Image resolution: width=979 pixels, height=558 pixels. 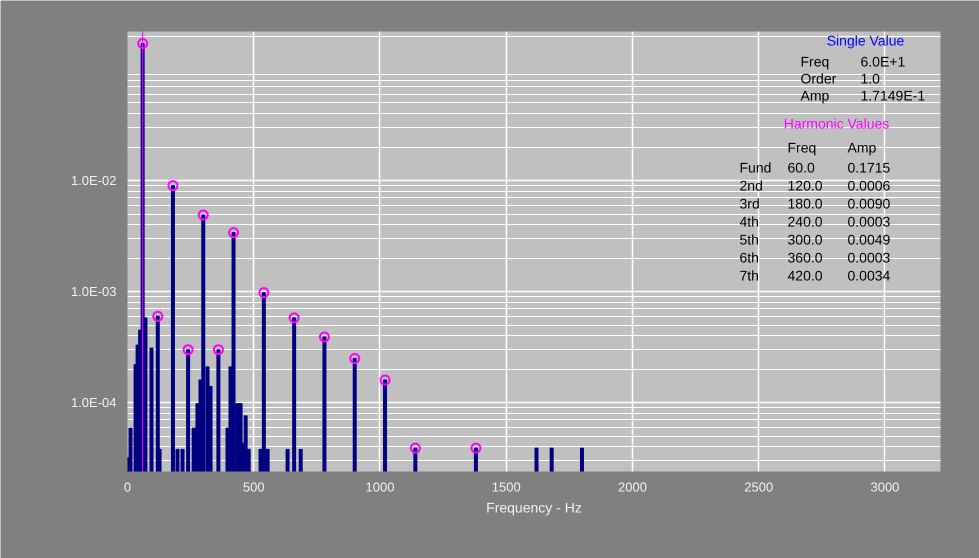 What do you see at coordinates (380, 487) in the screenshot?
I see `x-tick-label: 1000` at bounding box center [380, 487].